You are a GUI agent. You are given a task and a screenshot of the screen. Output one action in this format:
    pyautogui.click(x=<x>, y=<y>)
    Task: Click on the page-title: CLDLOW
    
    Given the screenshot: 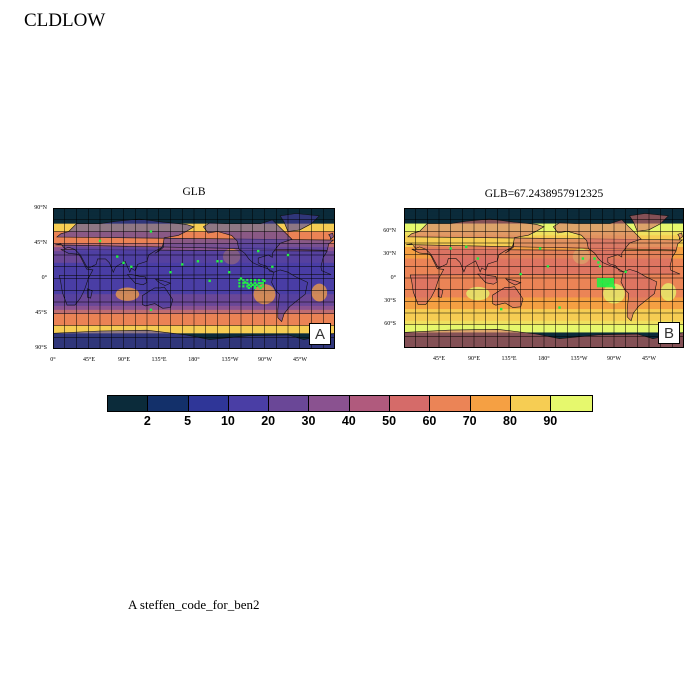 What is the action you would take?
    pyautogui.click(x=65, y=20)
    